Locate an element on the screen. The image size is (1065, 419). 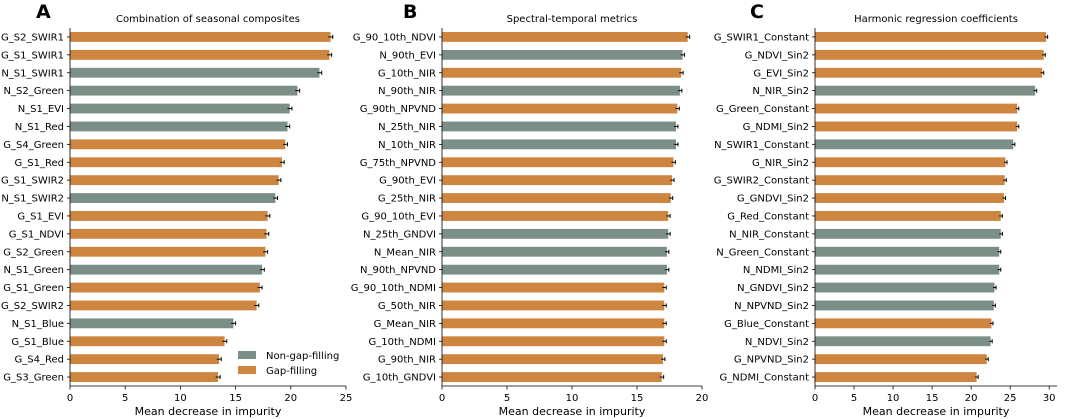
category-label-b-N_90th_EVI: N_90th_EVI is located at coordinates (407, 55).